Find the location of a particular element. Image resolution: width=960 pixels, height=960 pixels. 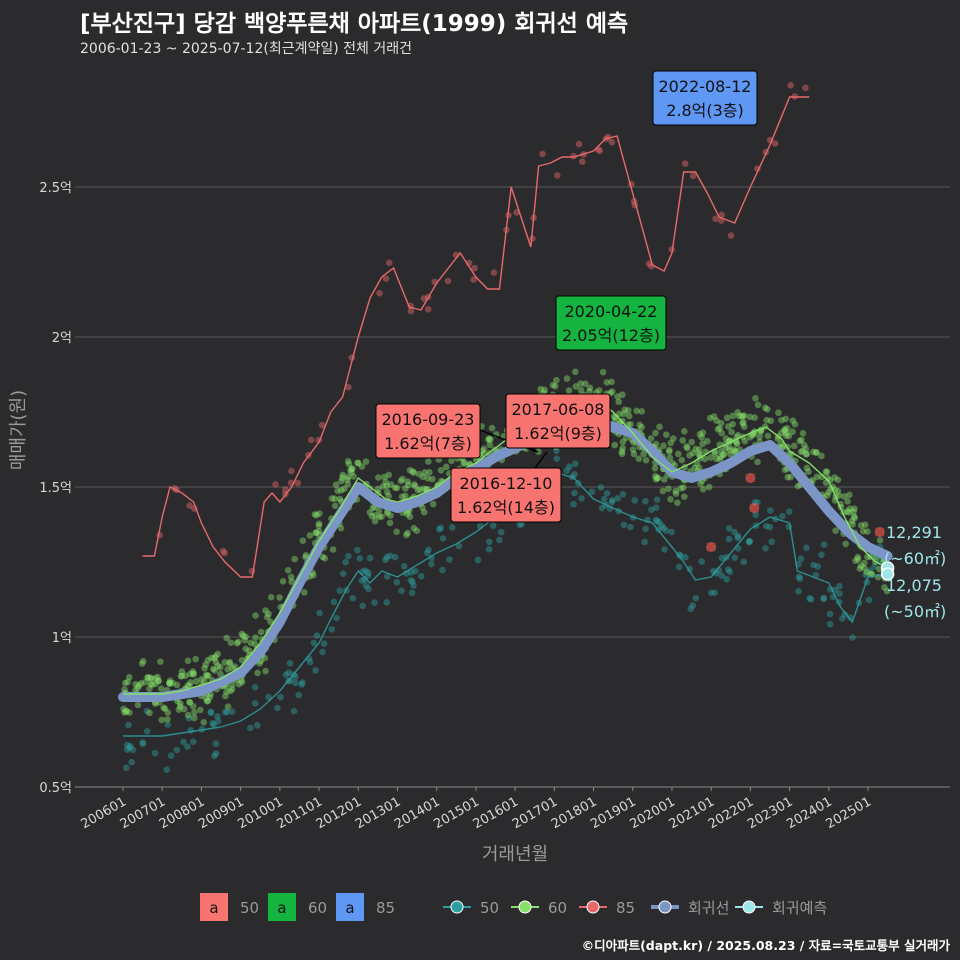

prediction-value: 12,291 is located at coordinates (914, 532).